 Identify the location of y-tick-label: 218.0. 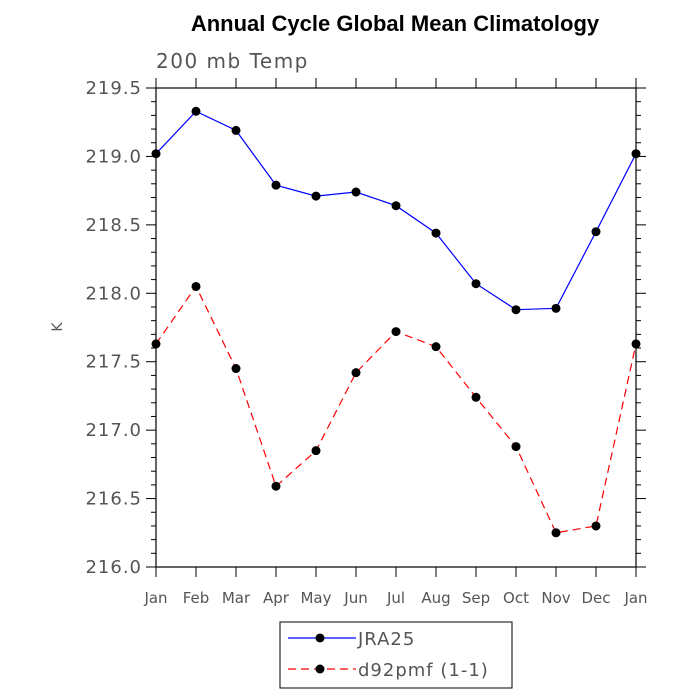
(113, 293).